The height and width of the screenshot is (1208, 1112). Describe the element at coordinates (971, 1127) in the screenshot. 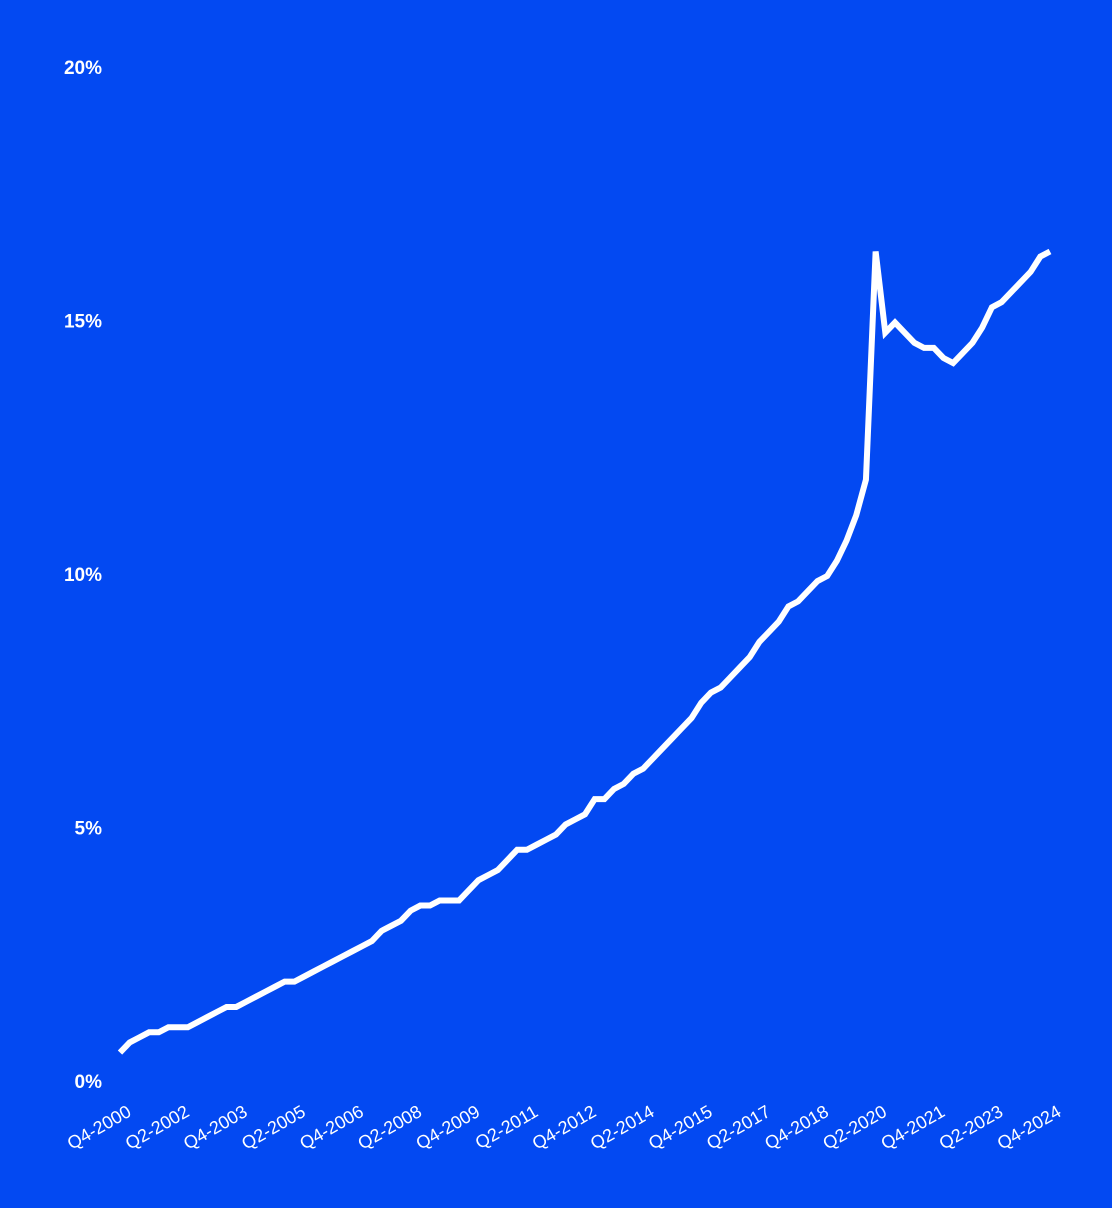

I see `x-tick-label: Q2-2023` at that location.